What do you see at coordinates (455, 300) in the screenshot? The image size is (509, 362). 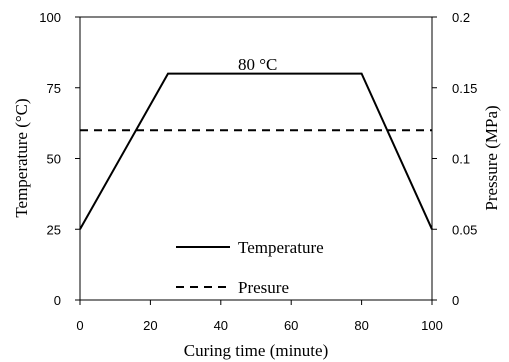 I see `y2-tick-label: 0` at bounding box center [455, 300].